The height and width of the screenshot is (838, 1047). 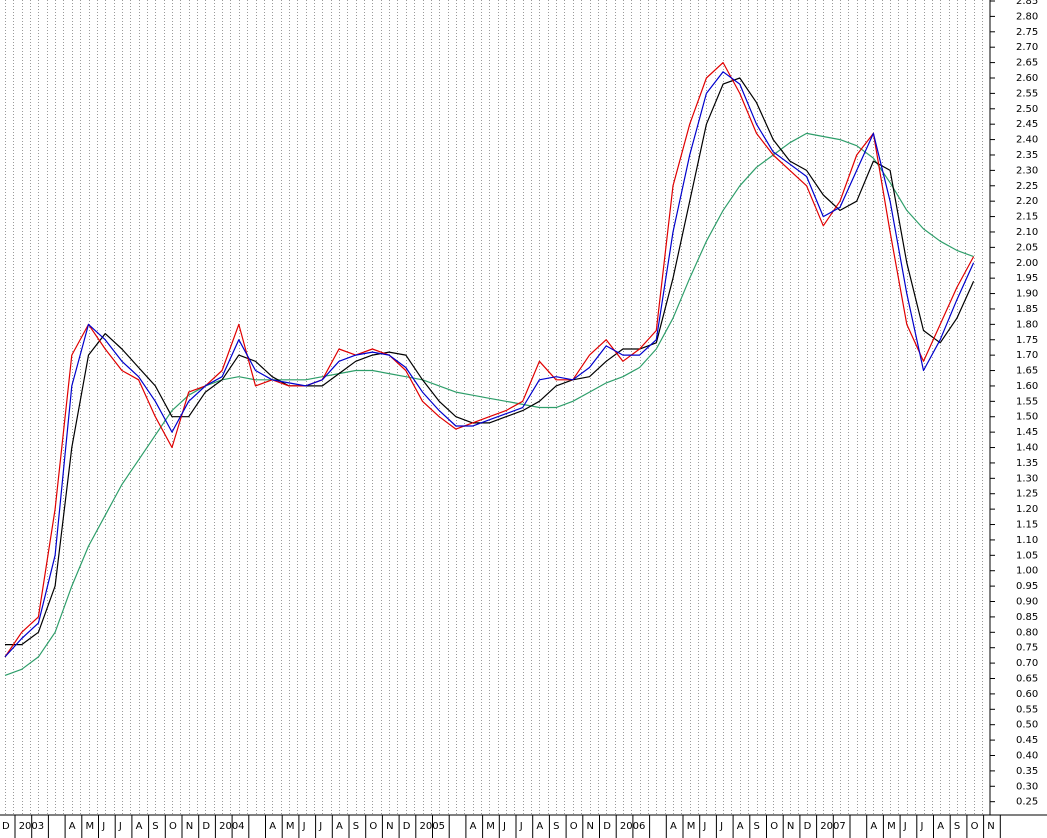 I want to click on y-tick-label: 0.85, so click(x=1027, y=617).